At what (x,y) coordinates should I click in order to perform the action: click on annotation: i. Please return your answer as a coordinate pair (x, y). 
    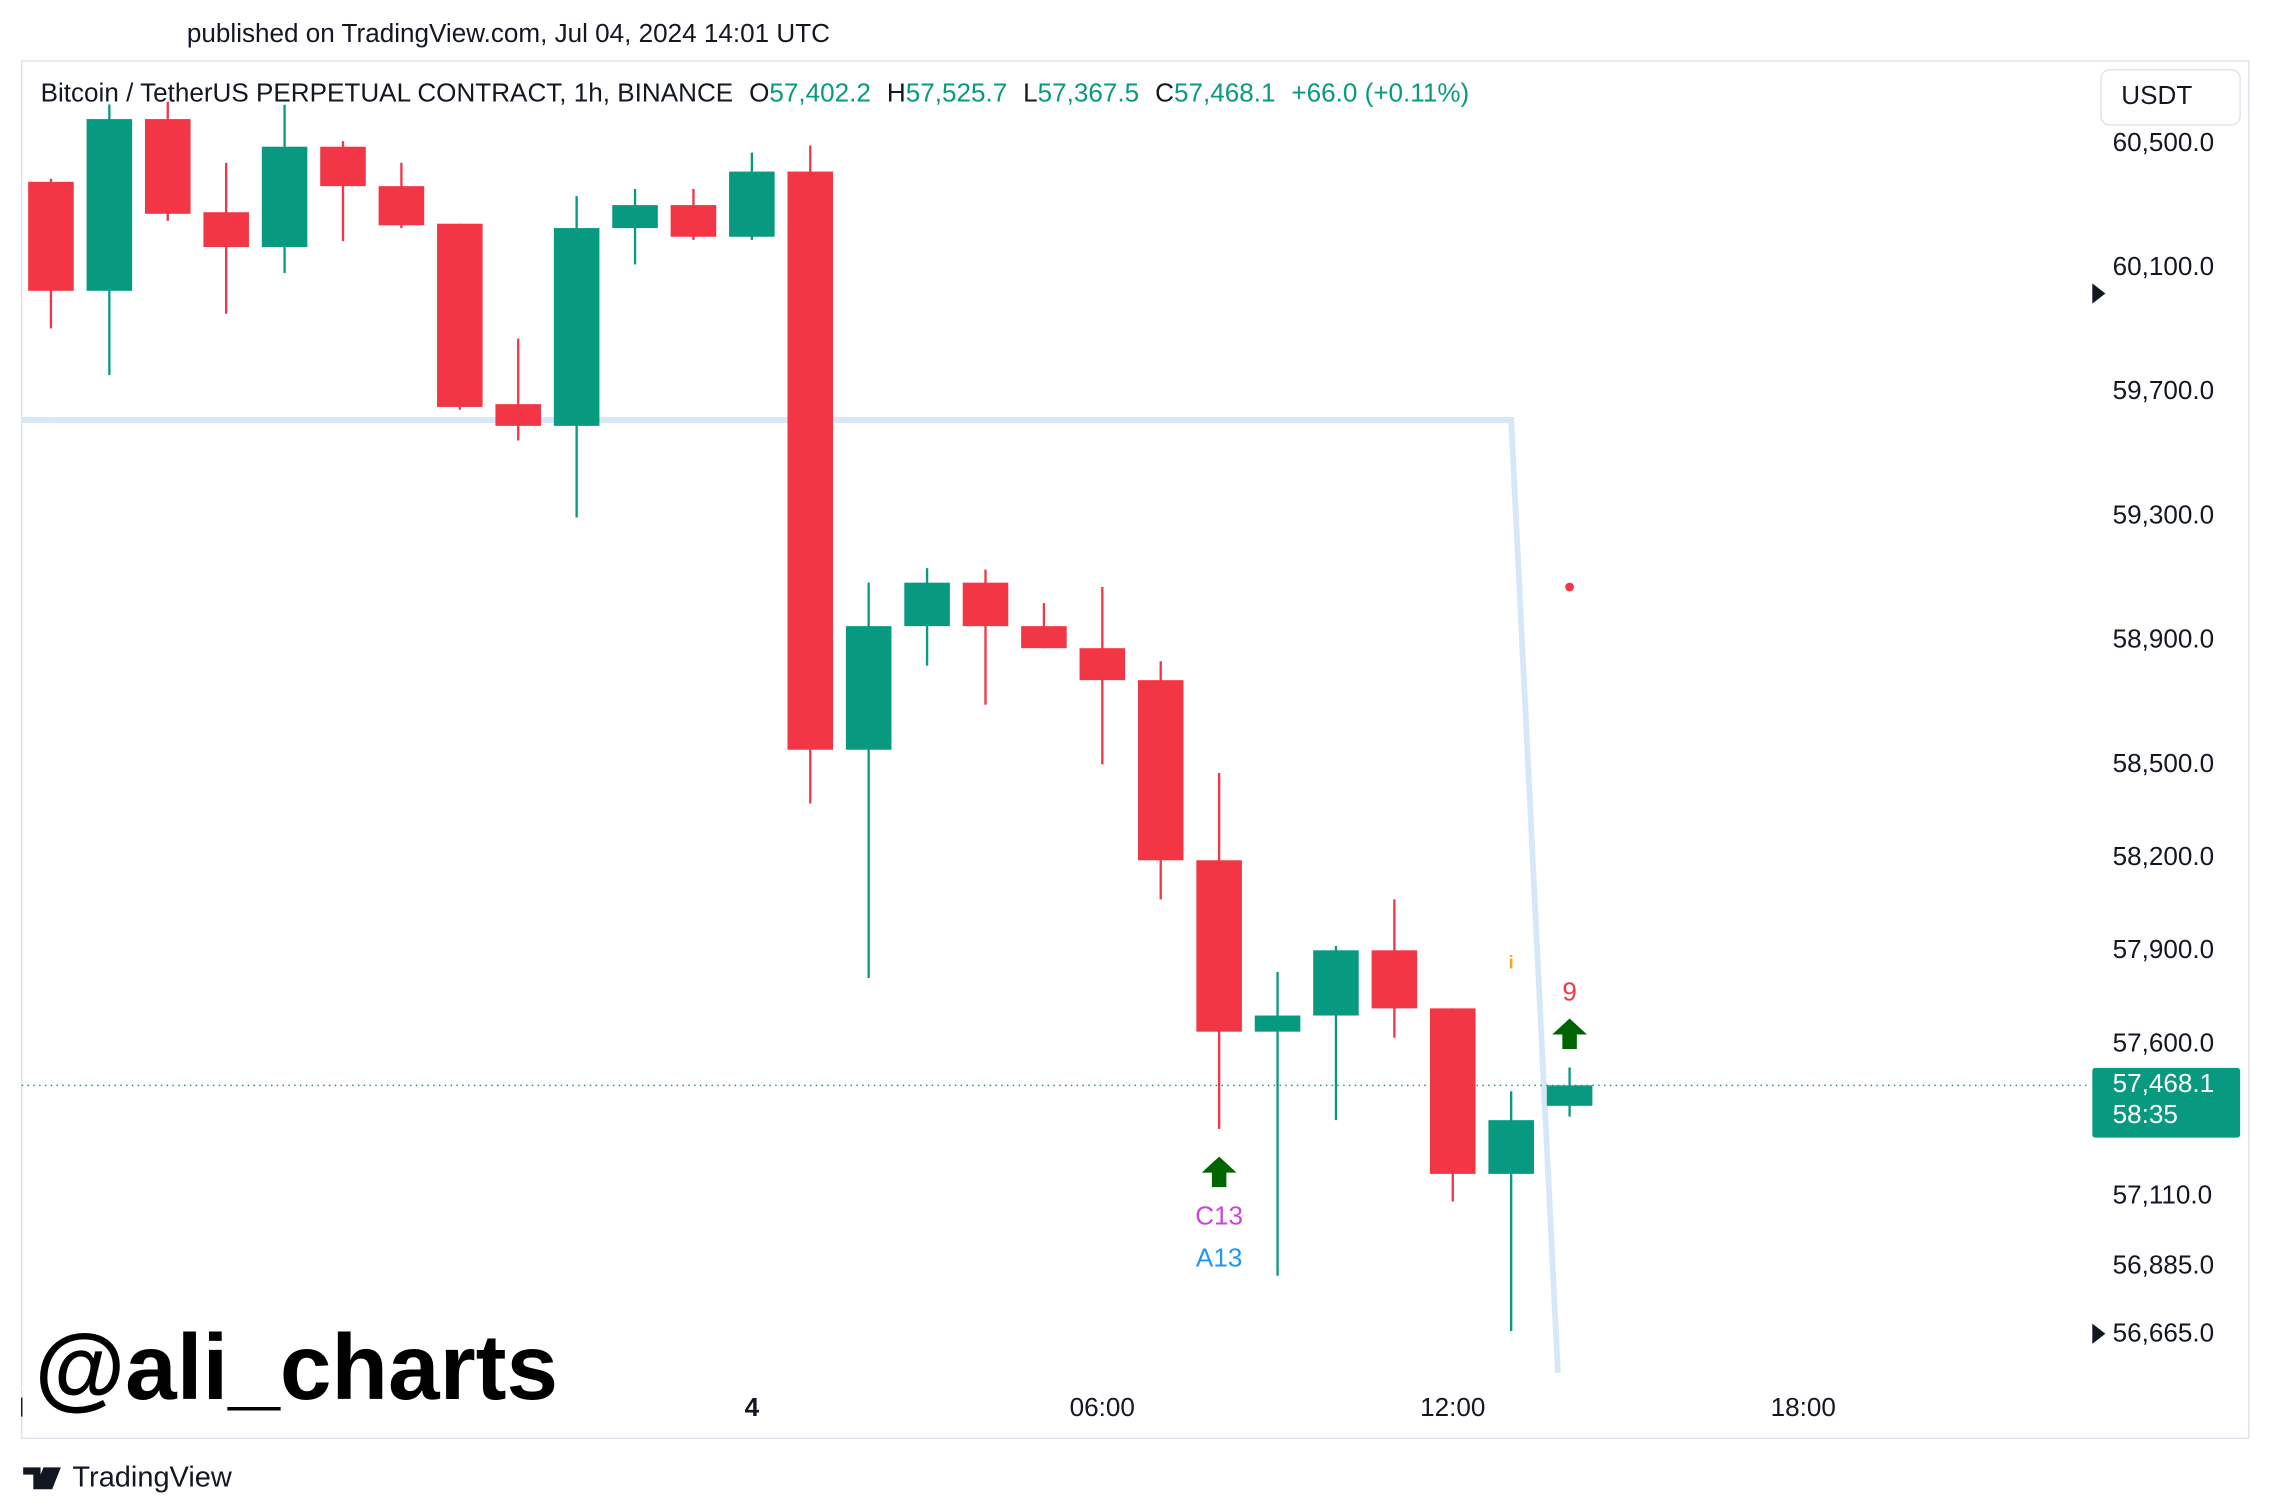
    Looking at the image, I should click on (1511, 961).